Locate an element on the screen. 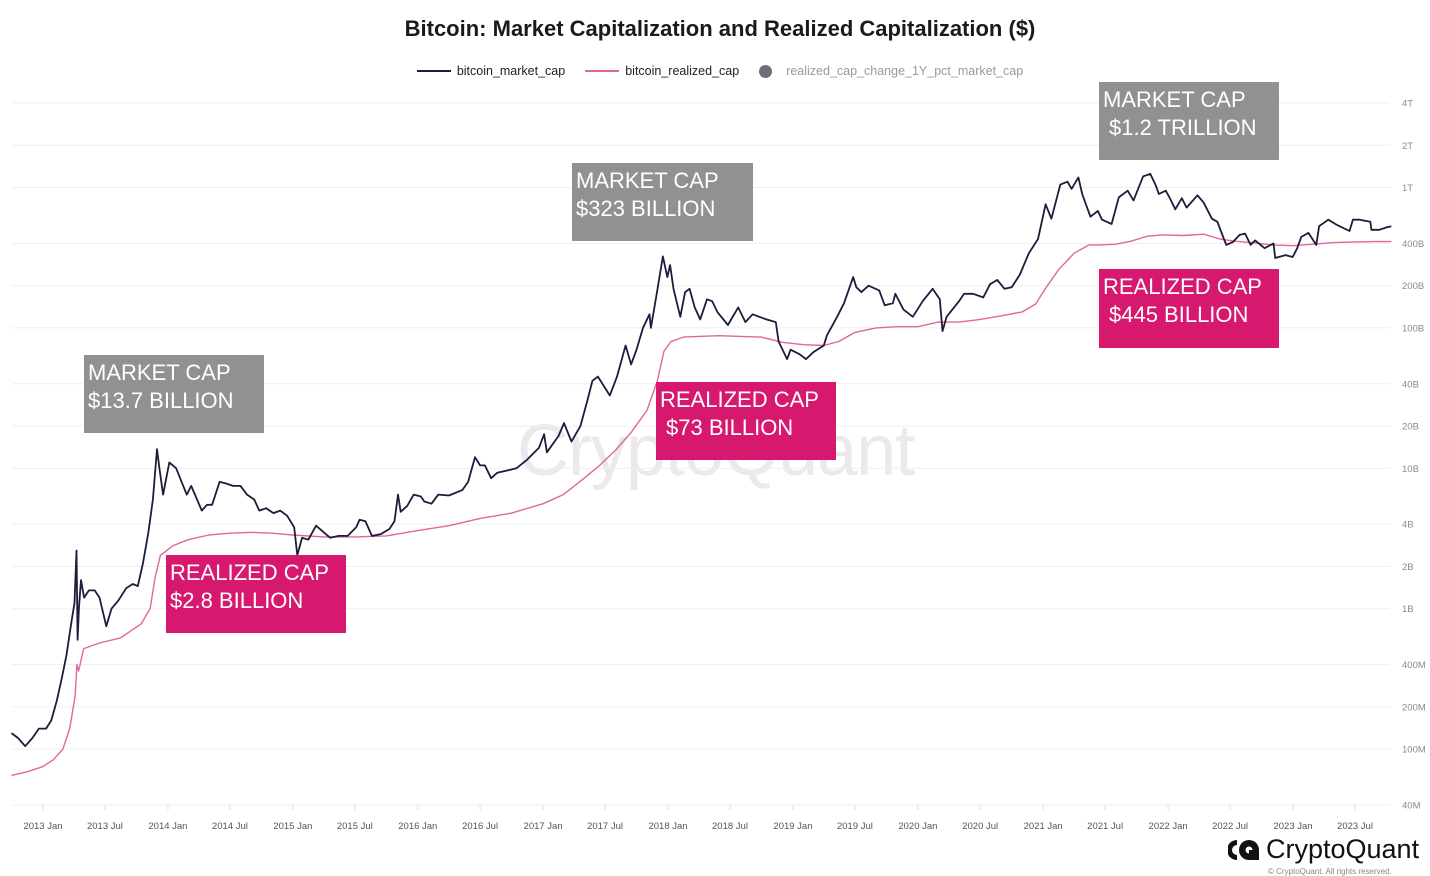  x-tick-label: 2017 Jan is located at coordinates (543, 826).